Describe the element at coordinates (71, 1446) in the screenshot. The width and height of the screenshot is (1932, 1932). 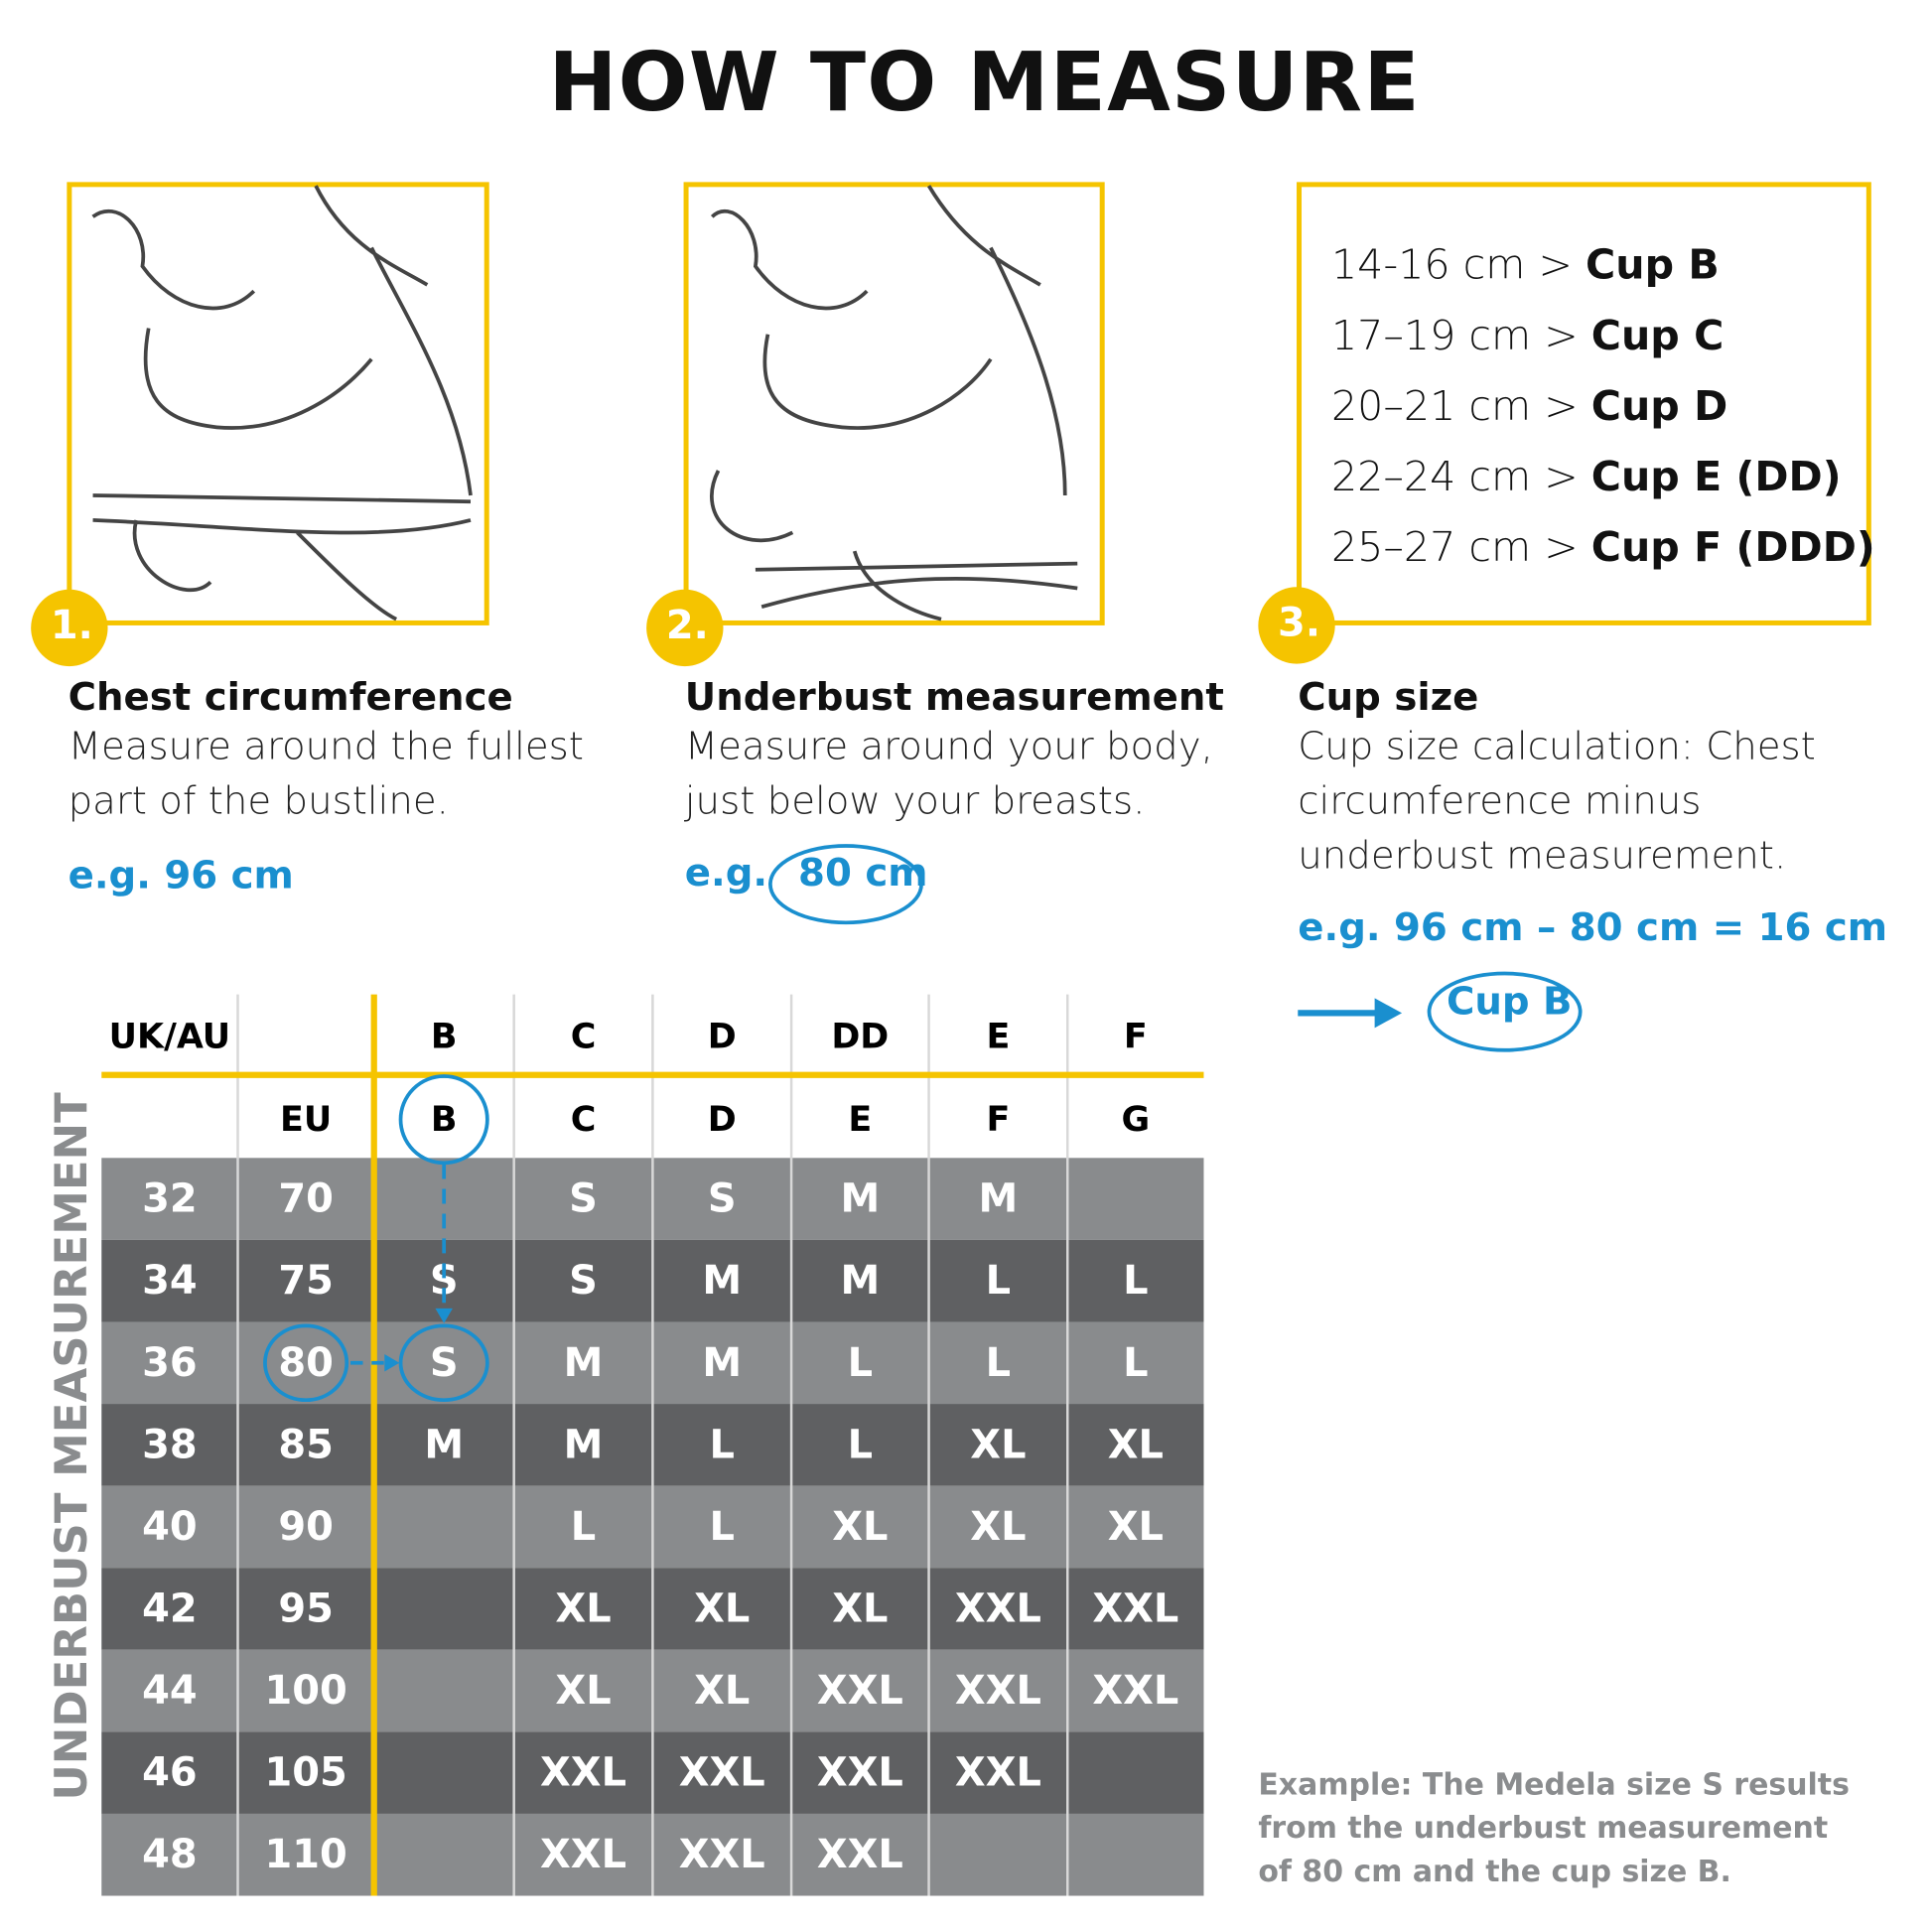
I see `side-label: UNDERBUST MEASUREMENT` at that location.